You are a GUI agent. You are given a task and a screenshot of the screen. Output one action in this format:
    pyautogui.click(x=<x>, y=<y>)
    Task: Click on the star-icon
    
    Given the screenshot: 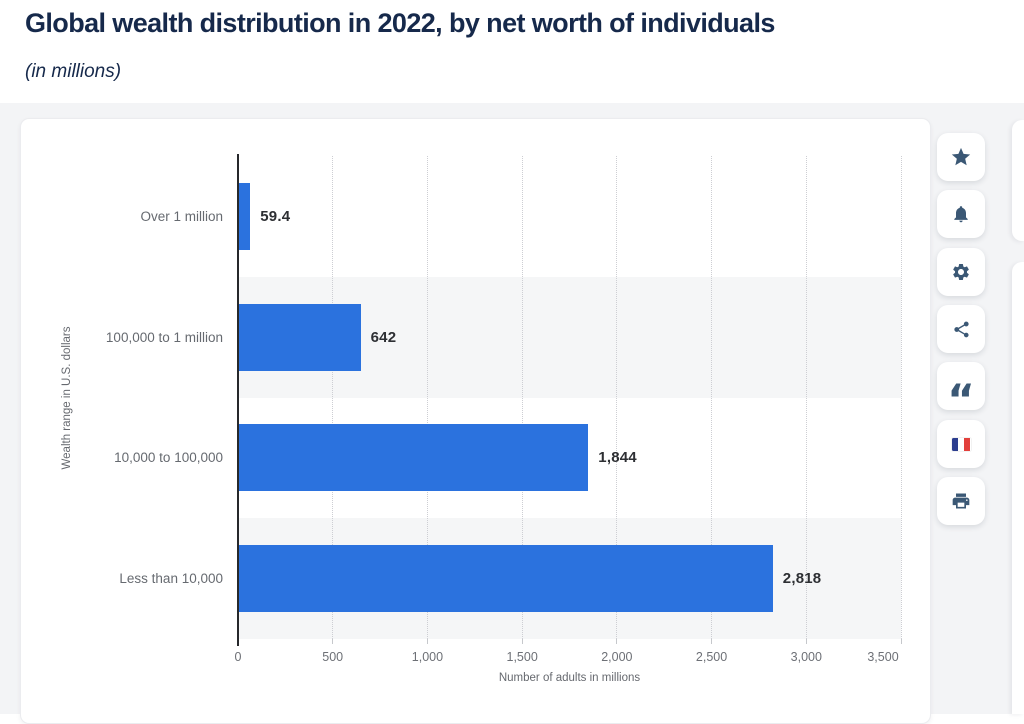 What is the action you would take?
    pyautogui.click(x=961, y=157)
    